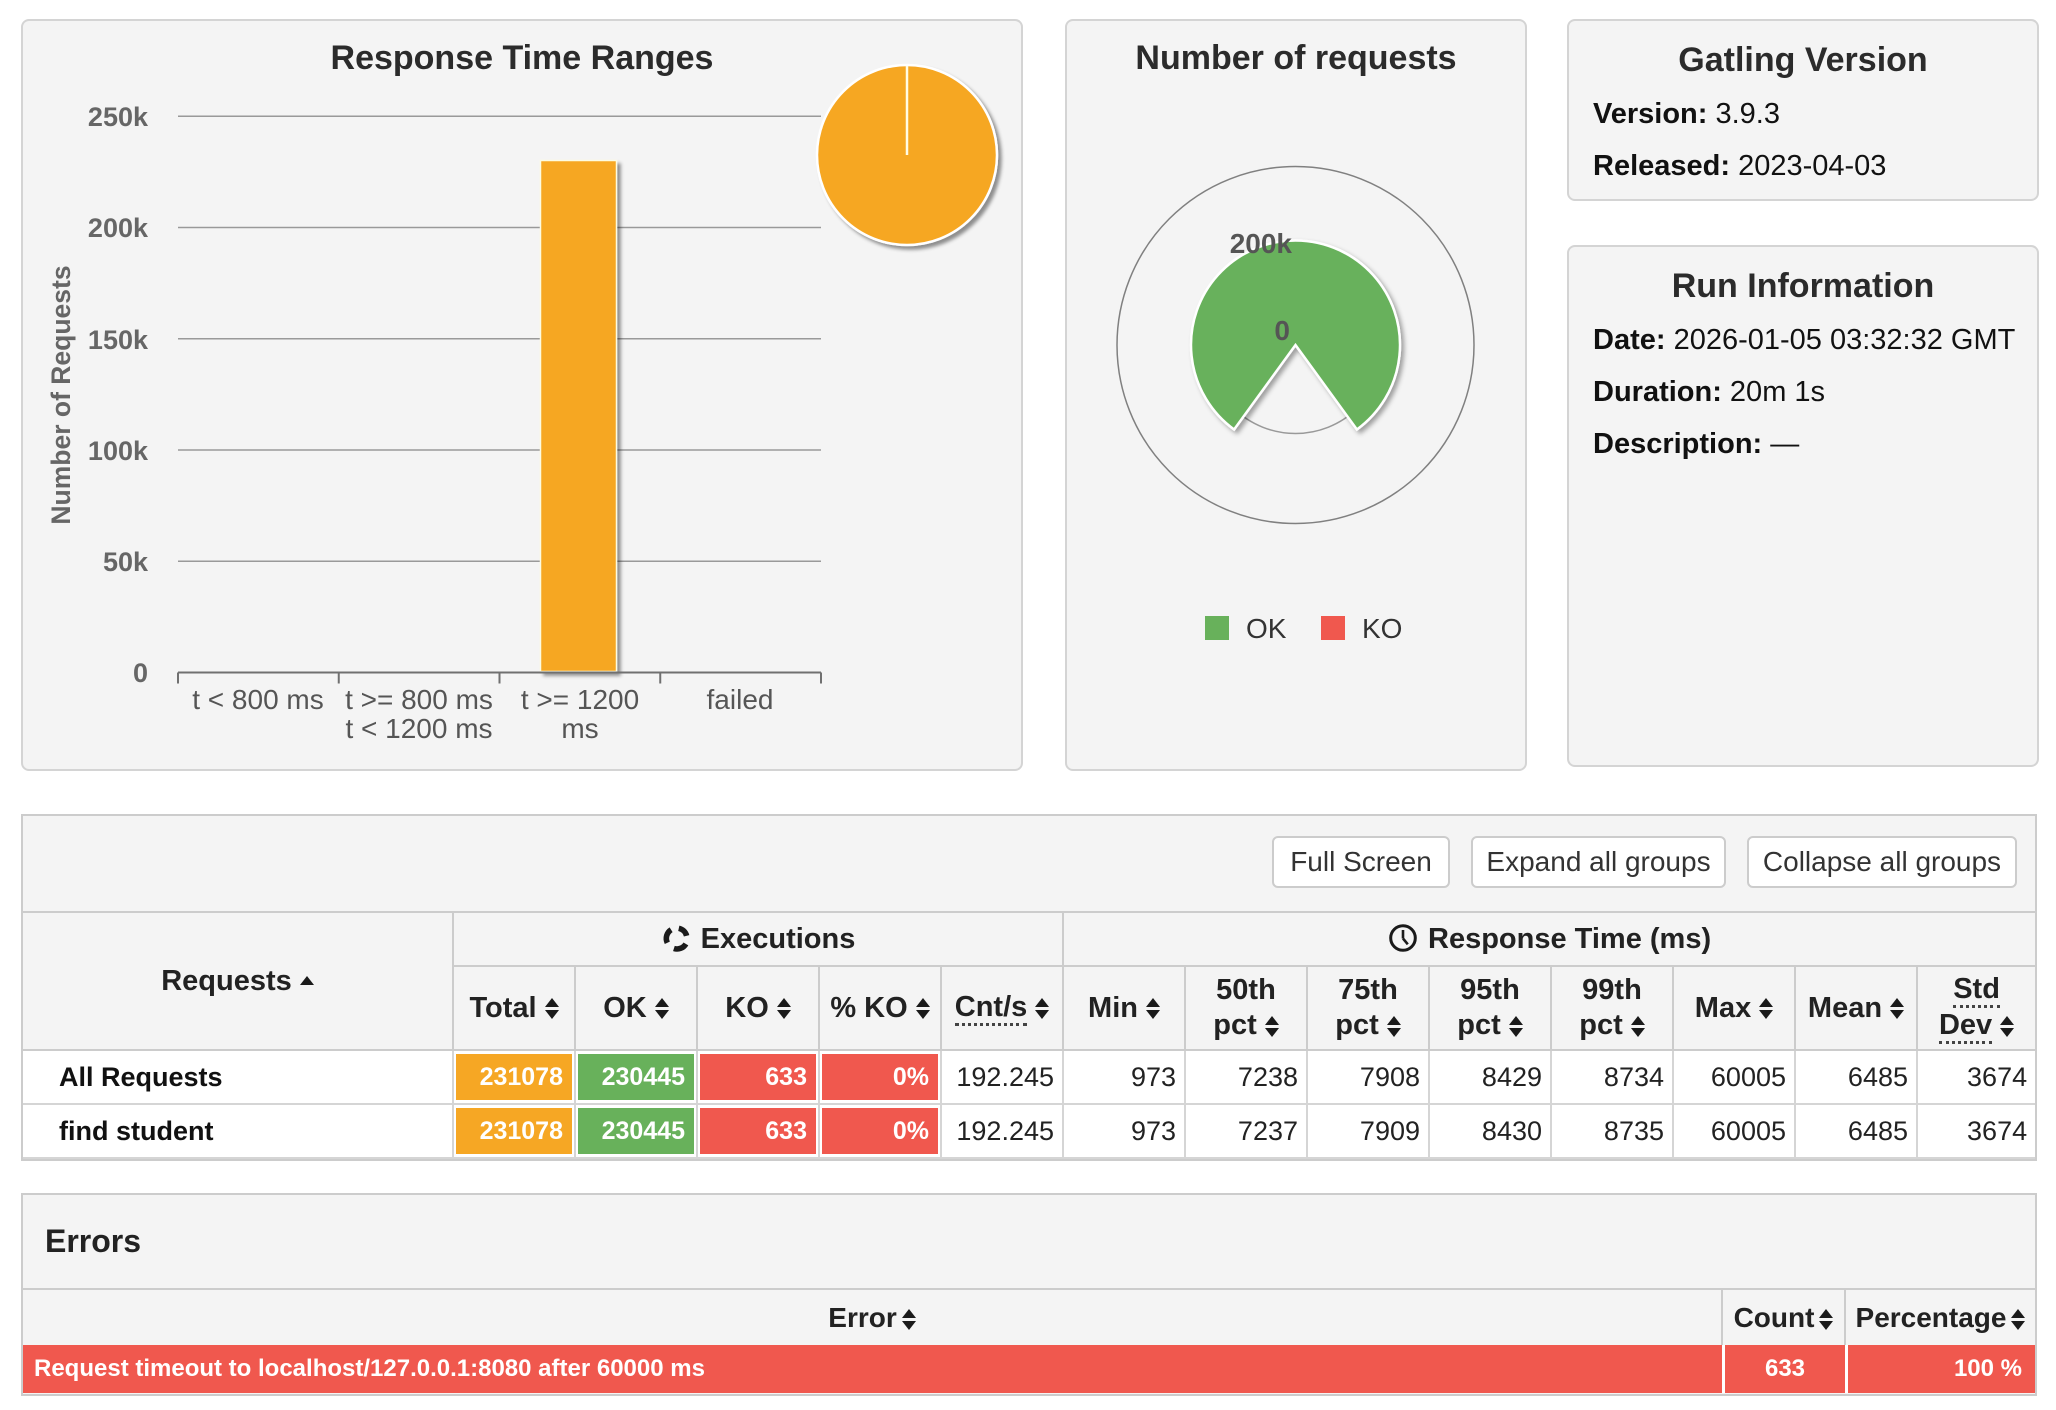 The height and width of the screenshot is (1410, 2056). Describe the element at coordinates (1295, 58) in the screenshot. I see `svg-text: Number of requests` at that location.